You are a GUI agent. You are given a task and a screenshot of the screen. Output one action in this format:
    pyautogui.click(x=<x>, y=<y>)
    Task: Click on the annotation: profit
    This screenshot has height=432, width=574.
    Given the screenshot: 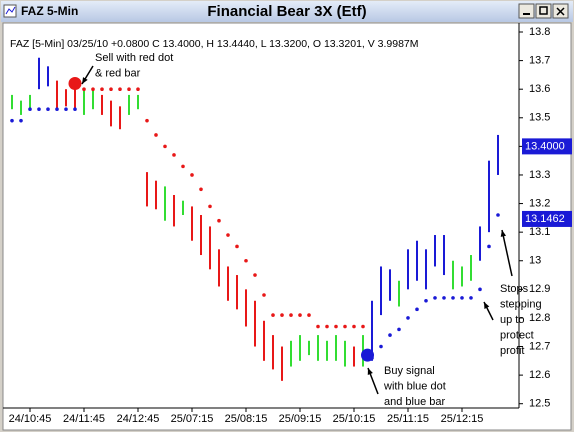 What is the action you would take?
    pyautogui.click(x=512, y=351)
    